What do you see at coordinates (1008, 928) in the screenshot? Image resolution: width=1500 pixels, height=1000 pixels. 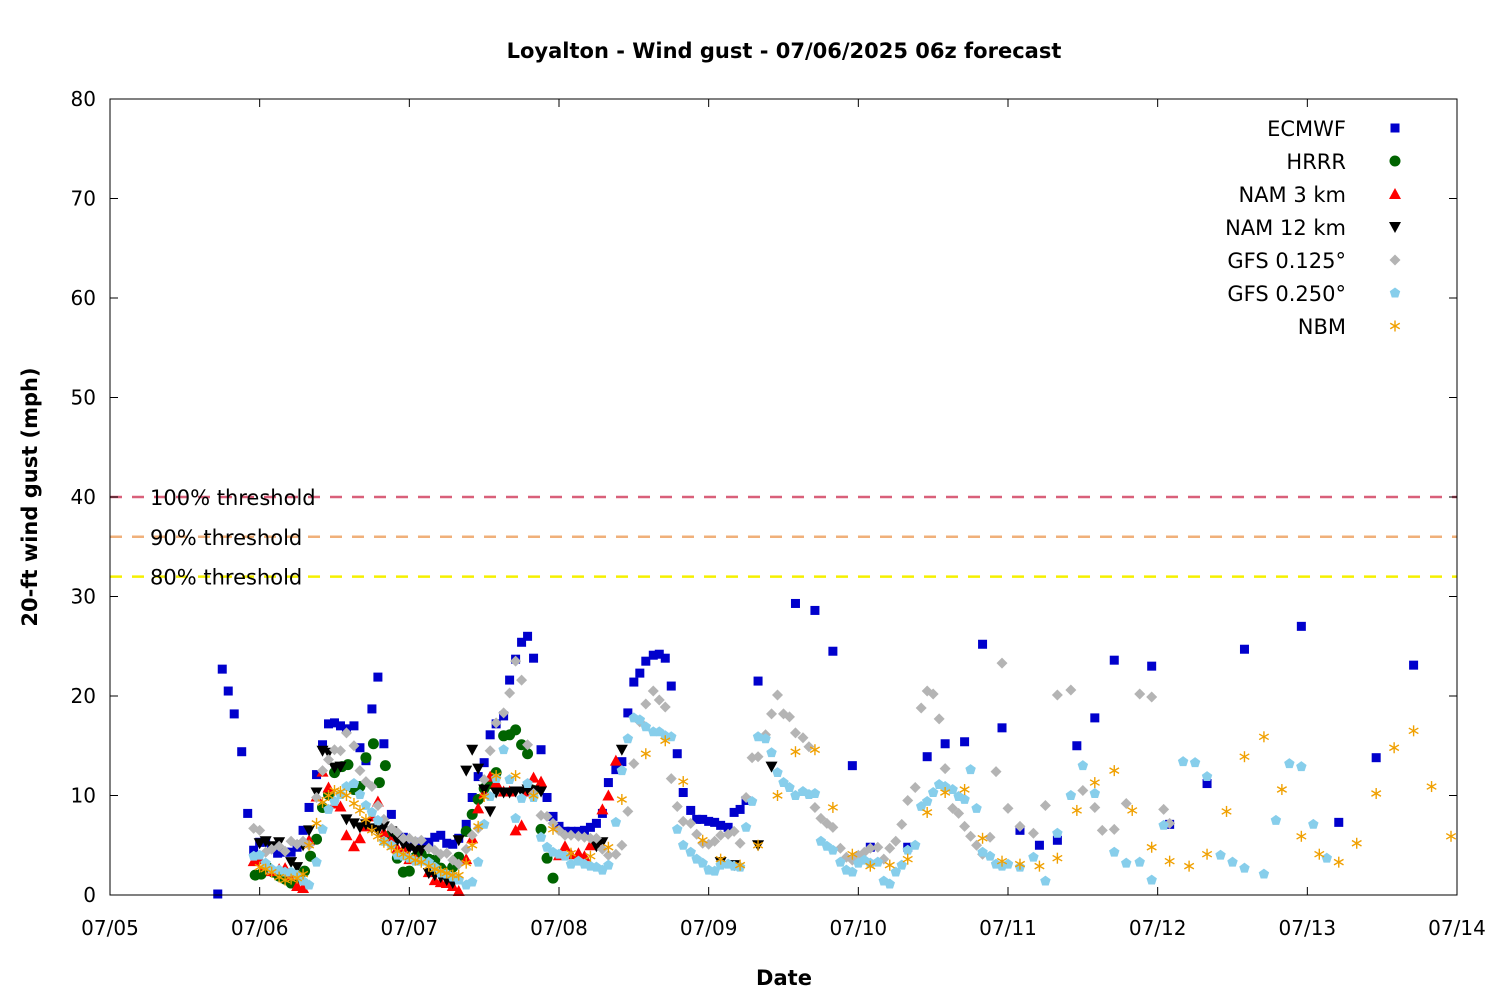 I see `x-tick-label: 07/11` at bounding box center [1008, 928].